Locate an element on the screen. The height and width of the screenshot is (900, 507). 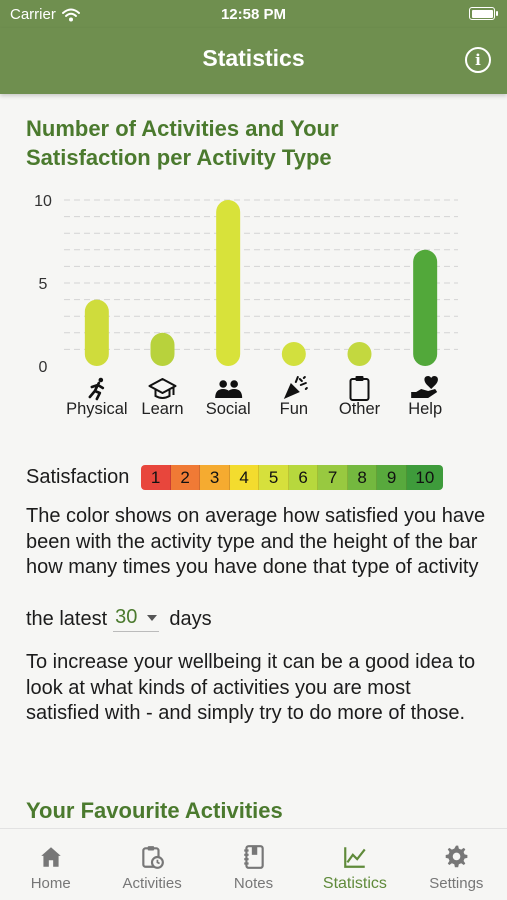
category-label: Physical is located at coordinates (96, 409).